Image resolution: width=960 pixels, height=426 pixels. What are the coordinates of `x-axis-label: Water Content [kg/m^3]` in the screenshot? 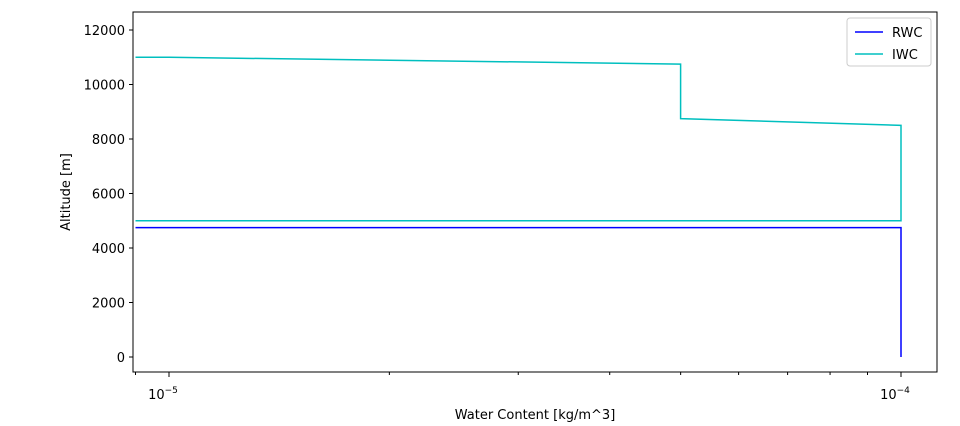 It's located at (535, 415).